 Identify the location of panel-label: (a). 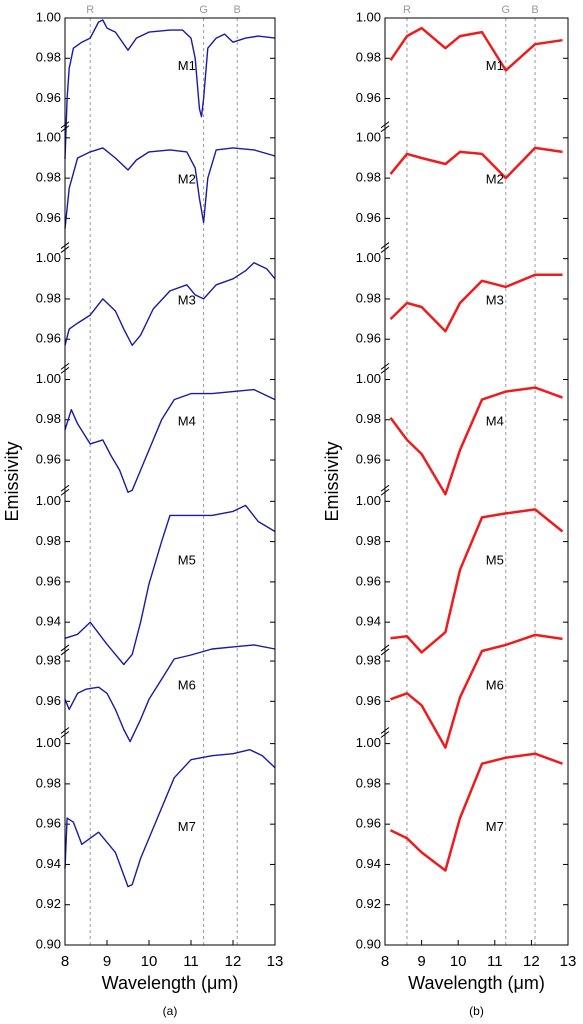
(170, 1011).